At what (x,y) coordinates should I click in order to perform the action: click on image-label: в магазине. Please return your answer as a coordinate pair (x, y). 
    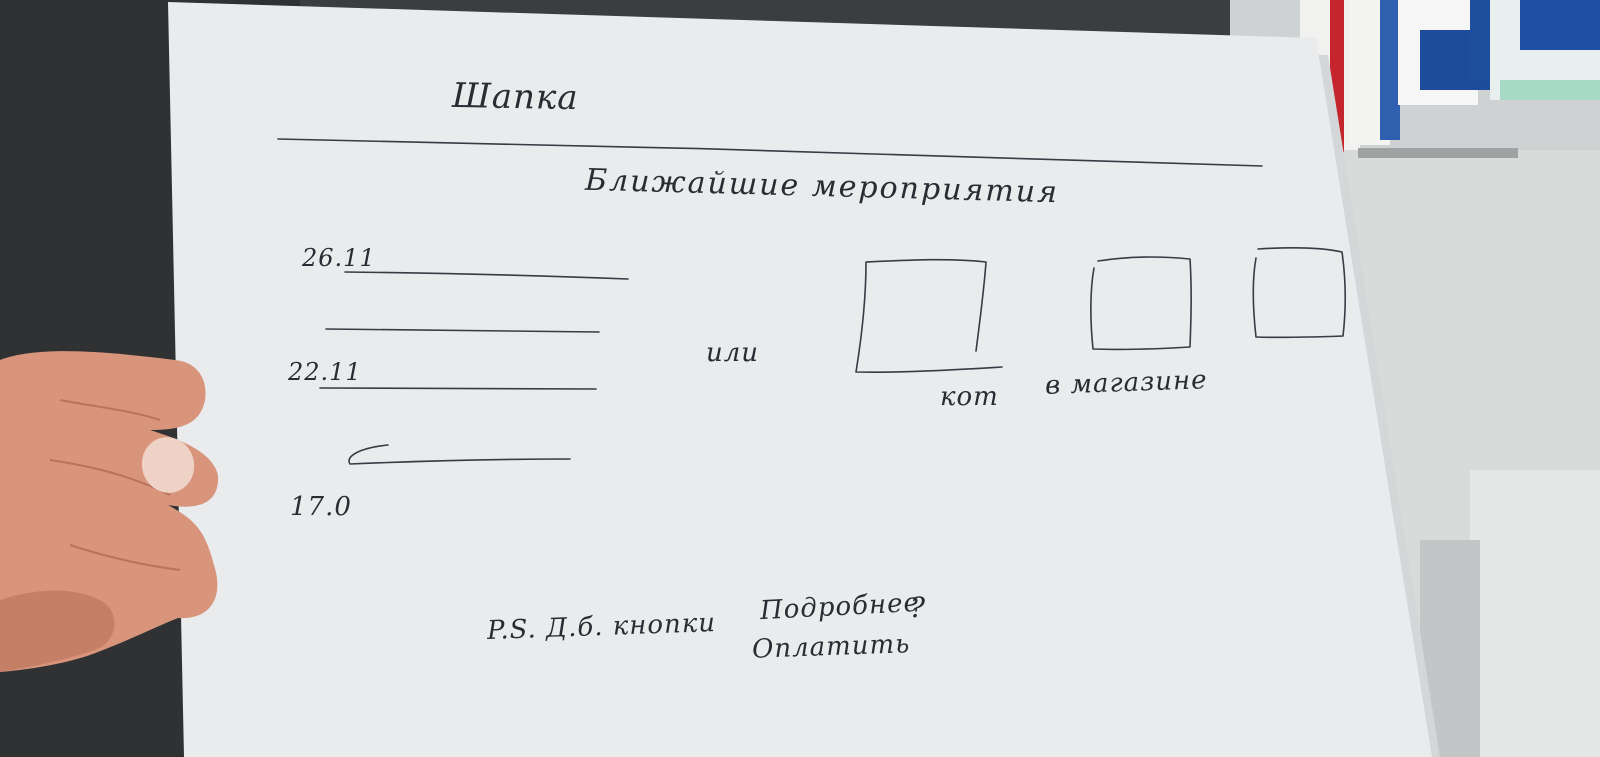
    Looking at the image, I should click on (1126, 383).